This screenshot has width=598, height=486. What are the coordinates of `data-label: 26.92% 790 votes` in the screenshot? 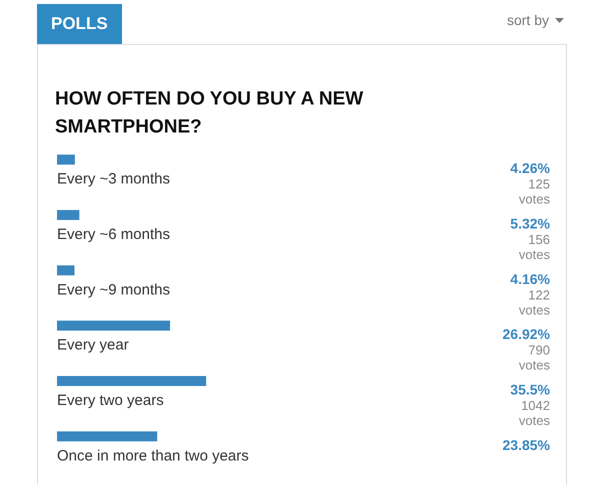 It's located at (526, 349).